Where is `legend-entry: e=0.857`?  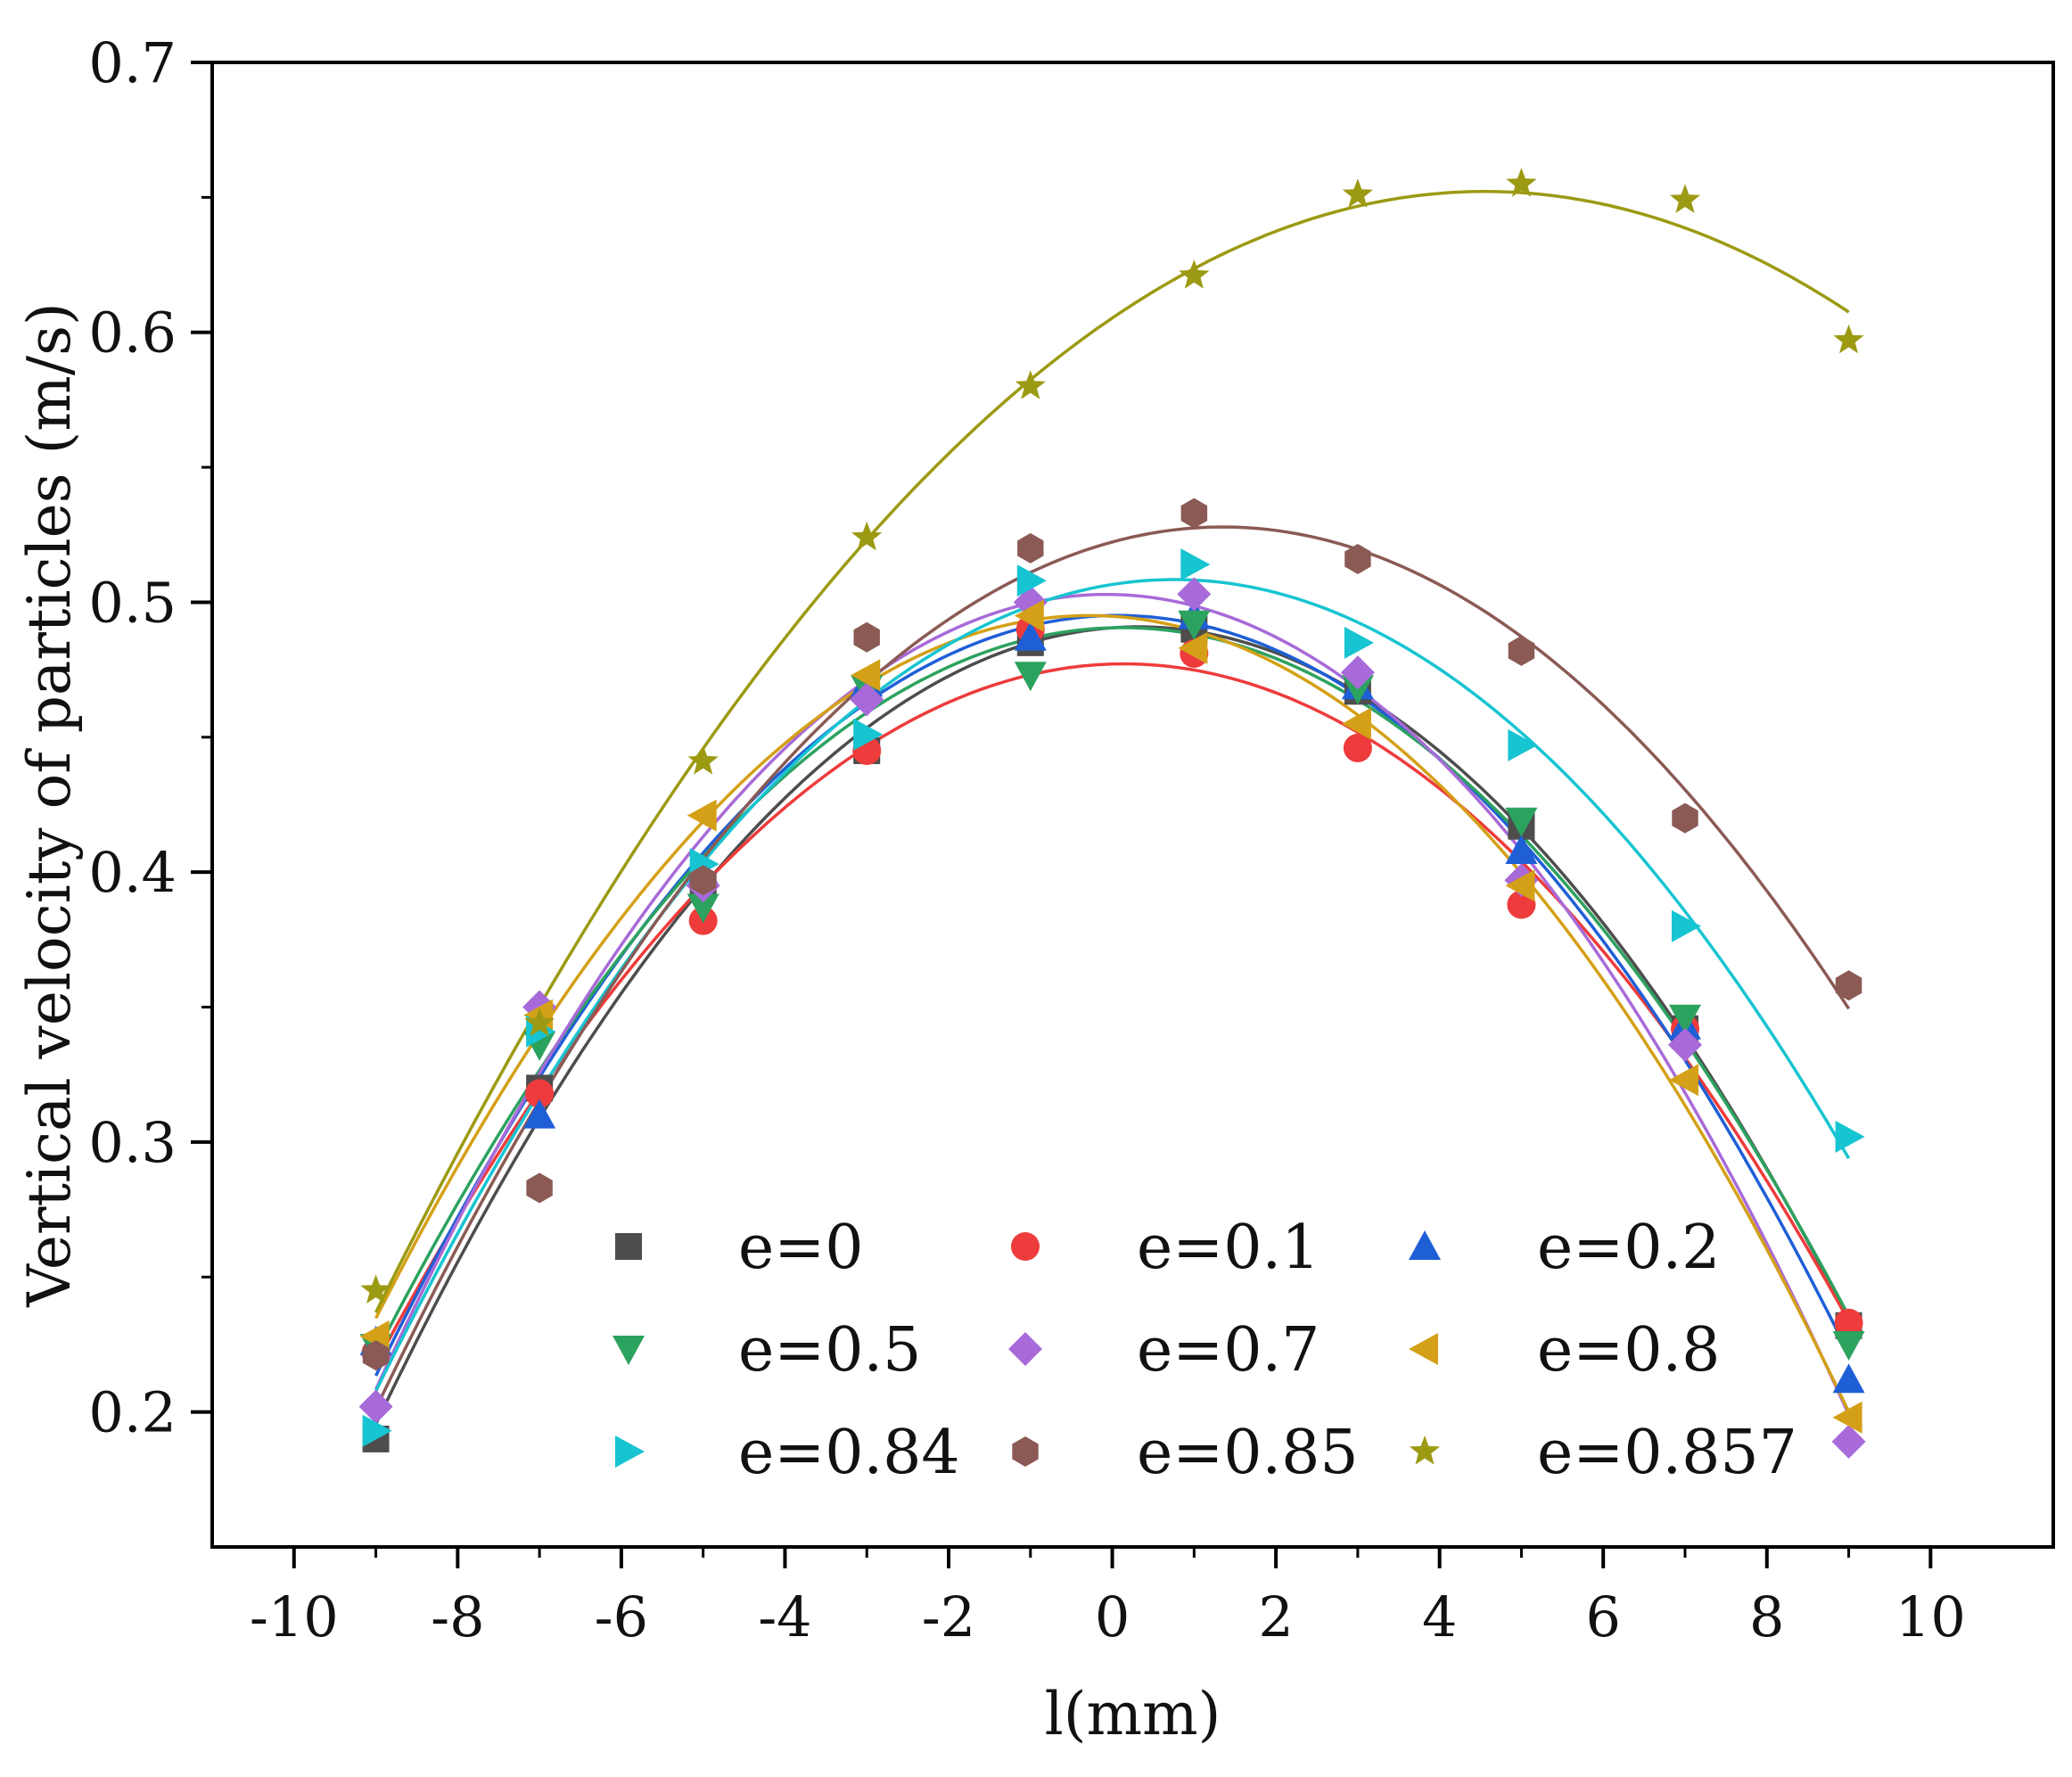 legend-entry: e=0.857 is located at coordinates (1603, 1453).